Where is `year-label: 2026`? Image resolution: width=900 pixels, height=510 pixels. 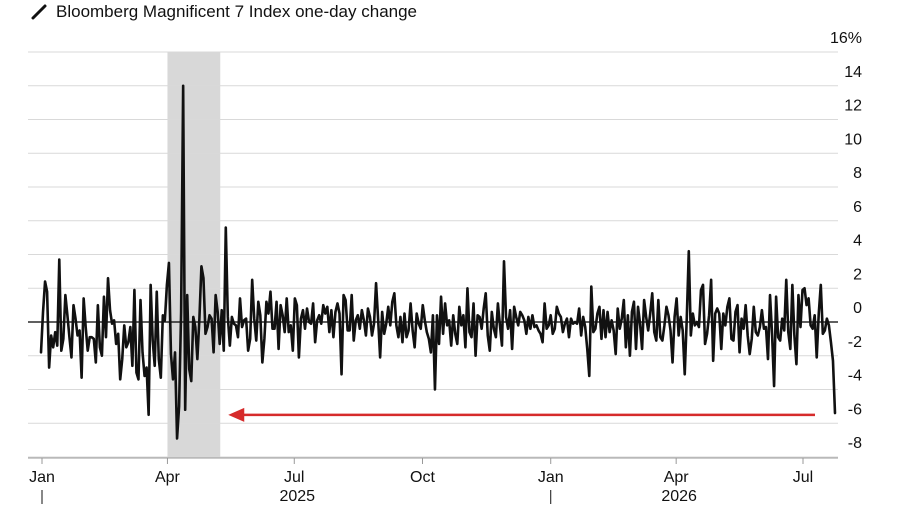 year-label: 2026 is located at coordinates (679, 496).